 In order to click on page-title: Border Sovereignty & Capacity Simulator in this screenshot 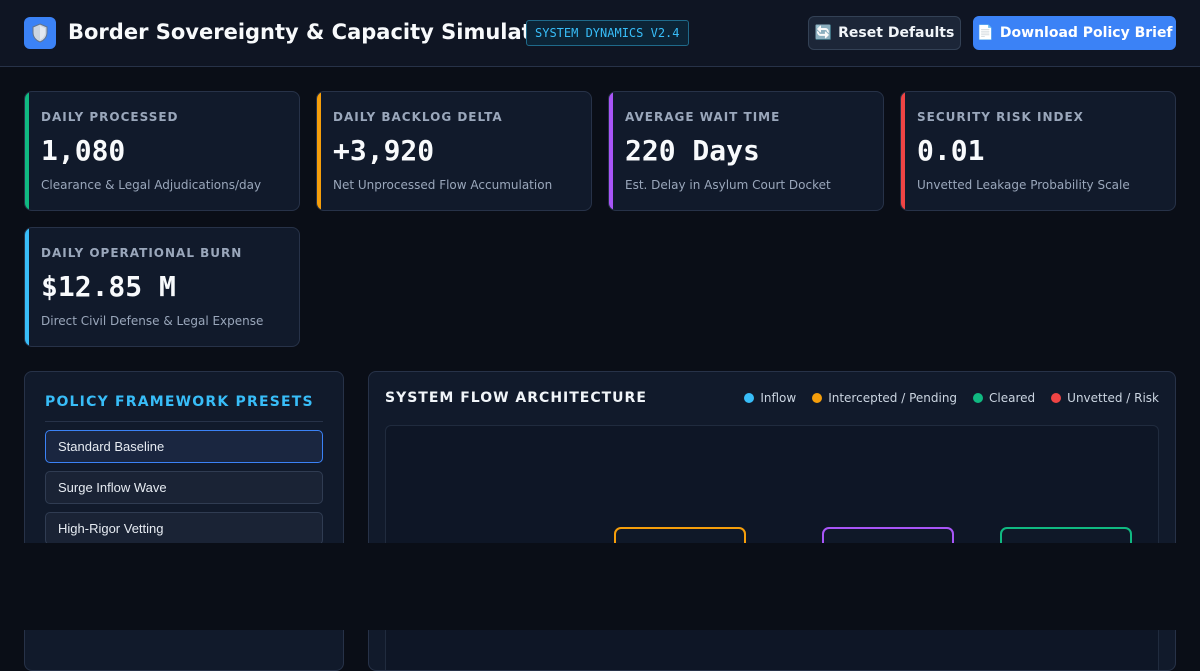, I will do `click(312, 32)`.